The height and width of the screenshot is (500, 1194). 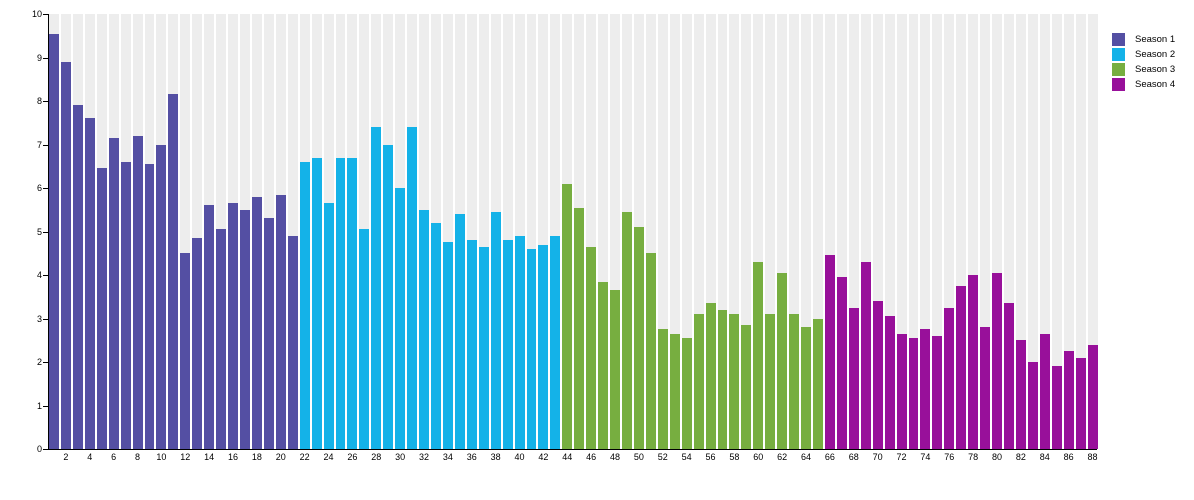 What do you see at coordinates (949, 457) in the screenshot?
I see `x-tick-label-76: 76` at bounding box center [949, 457].